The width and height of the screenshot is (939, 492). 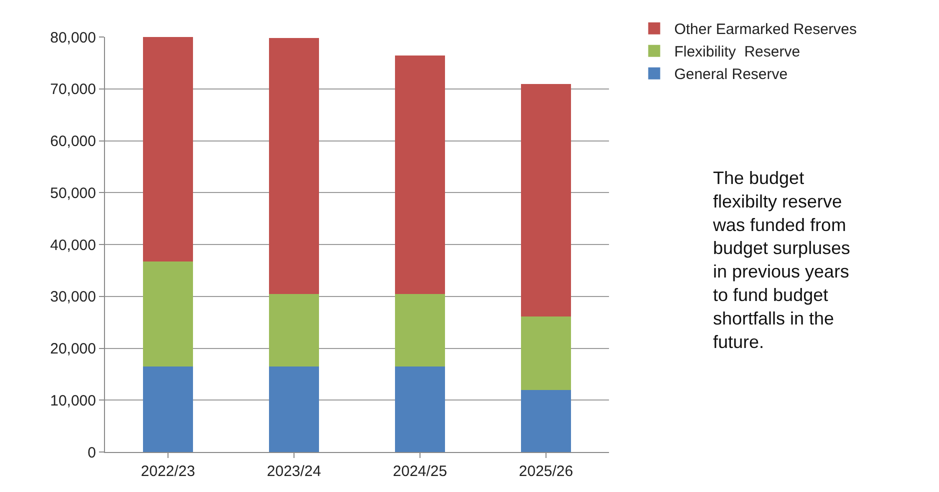 I want to click on x-tick-label: 2024/25, so click(x=420, y=471).